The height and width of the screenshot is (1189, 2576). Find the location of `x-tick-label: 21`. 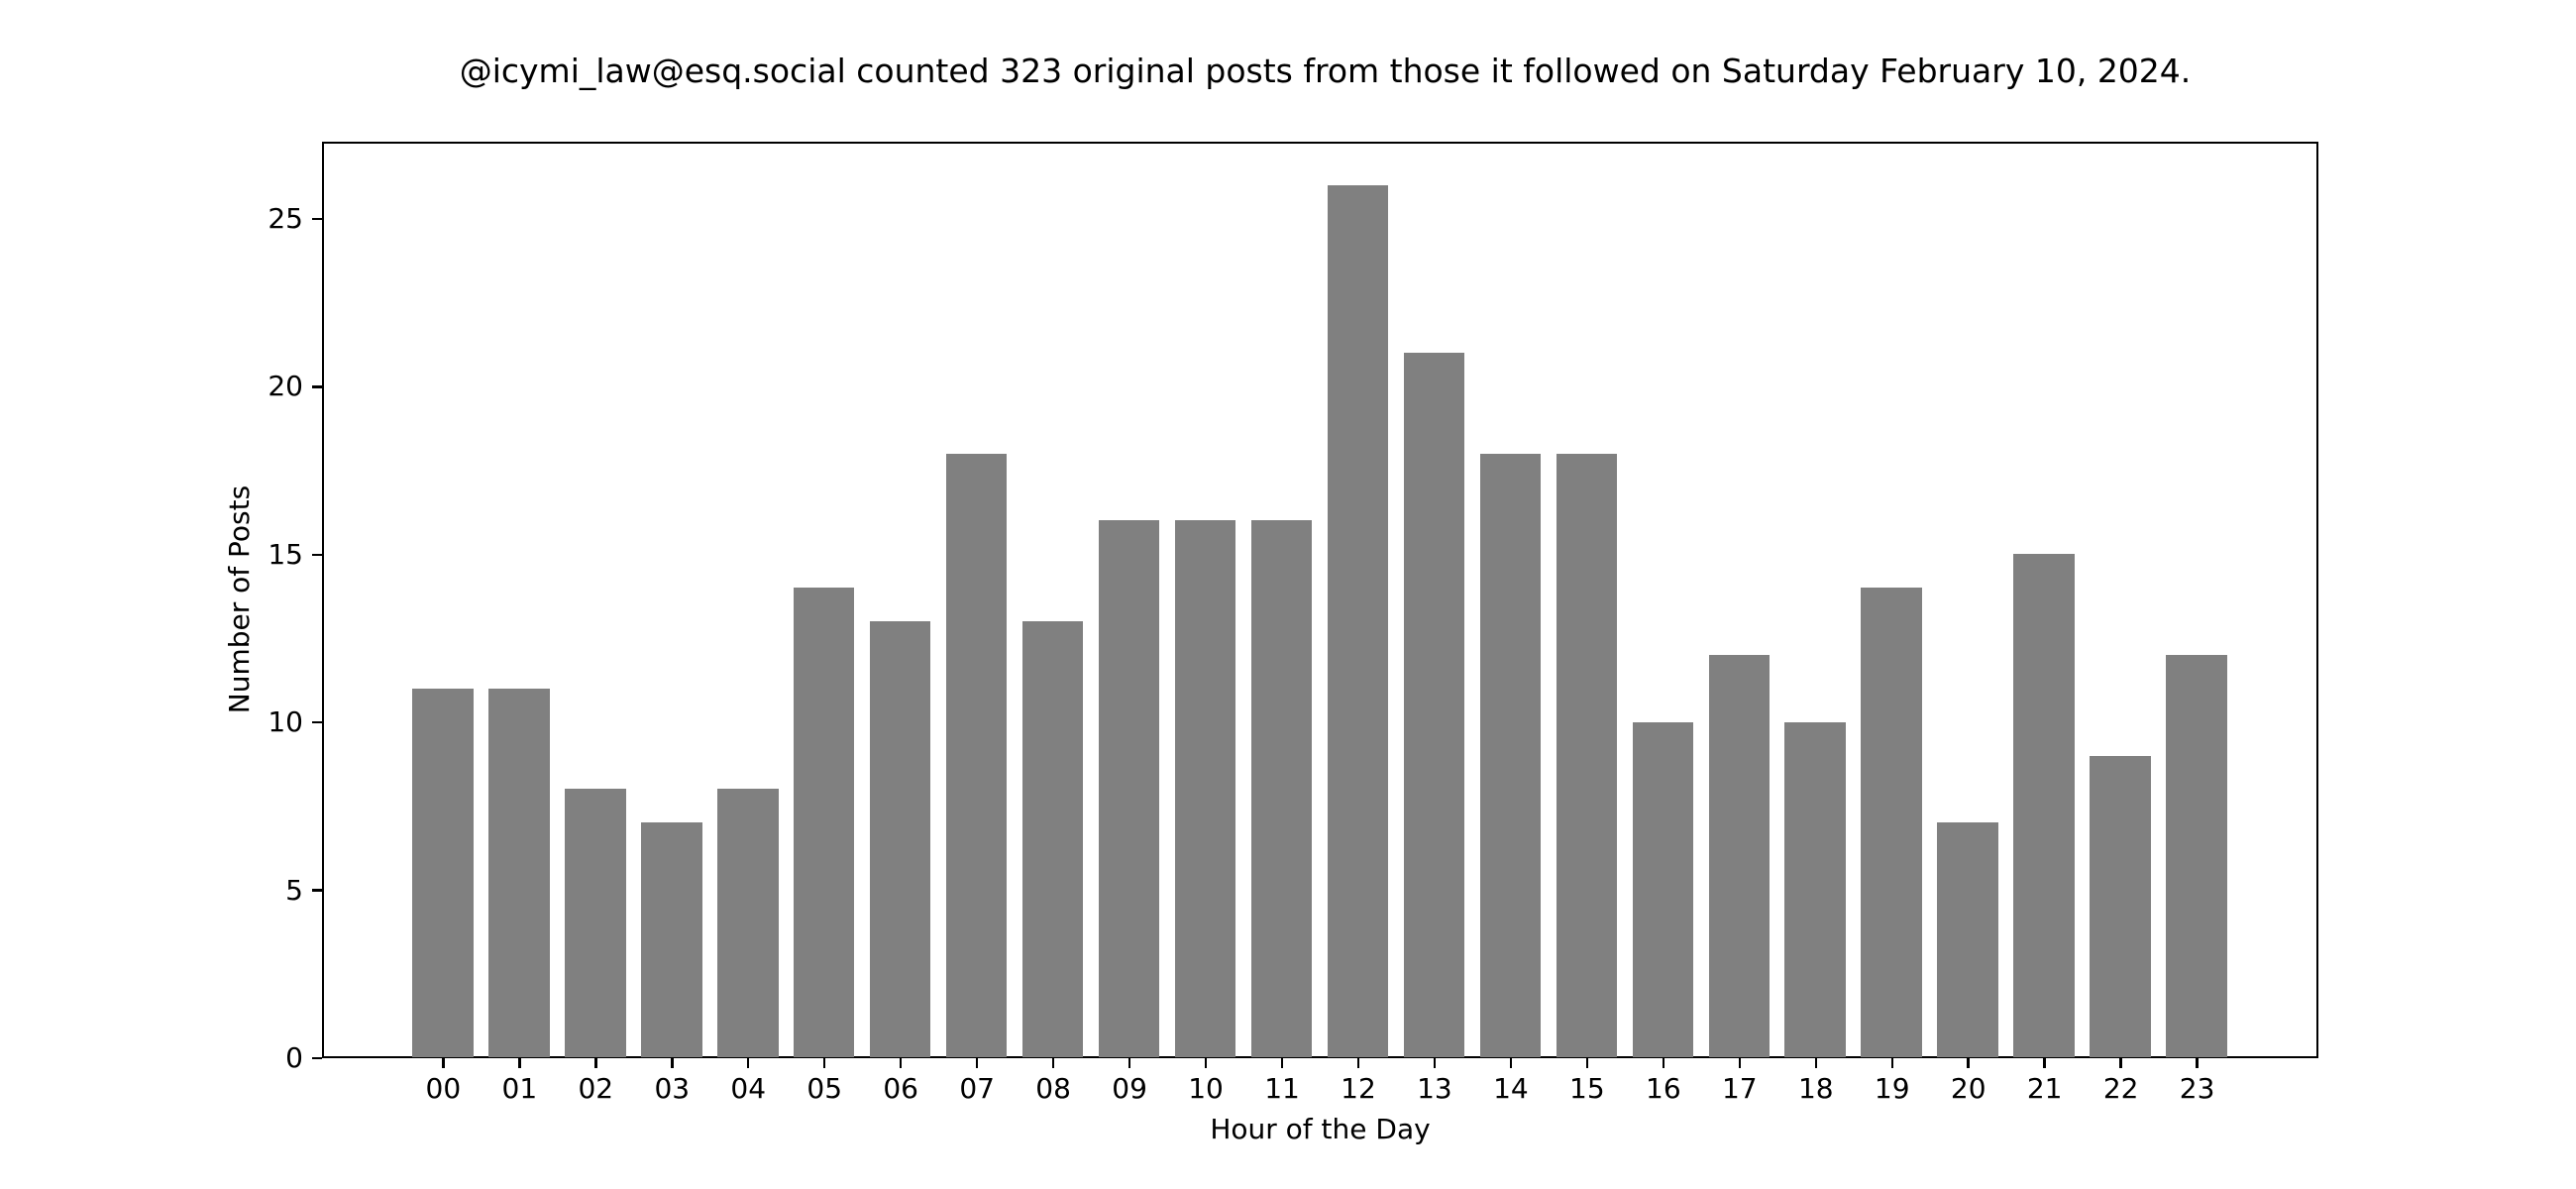

x-tick-label: 21 is located at coordinates (2045, 1088).